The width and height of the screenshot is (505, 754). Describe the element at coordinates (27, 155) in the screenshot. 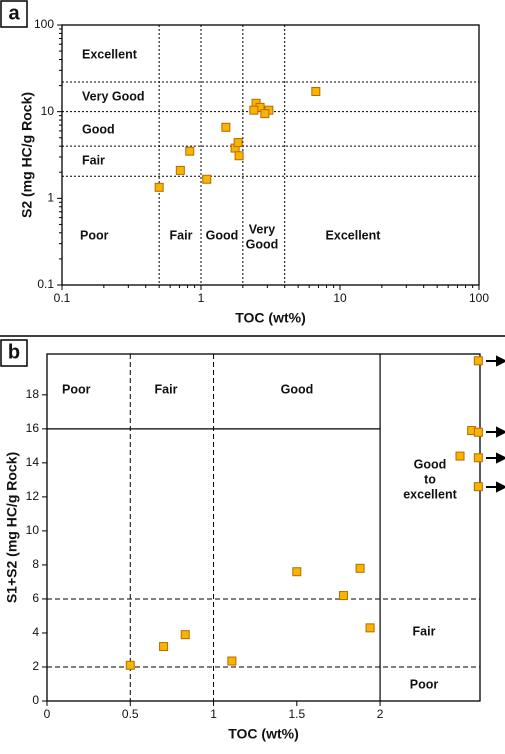

I see `y-axis-label: S2 (mg HC/g Rock)` at that location.